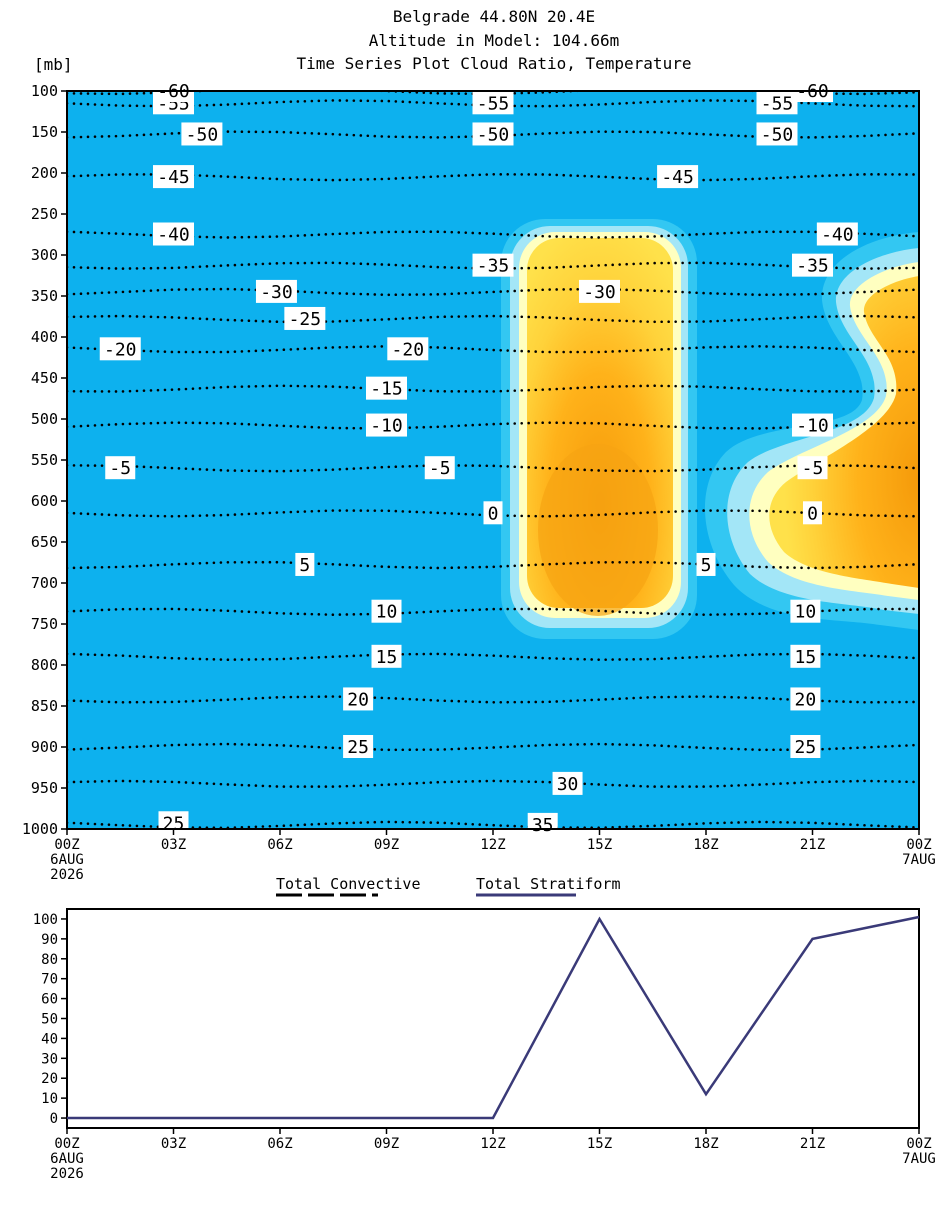 The image size is (940, 1216). Describe the element at coordinates (67, 860) in the screenshot. I see `heatmap-start-date-label: 6AUG` at that location.